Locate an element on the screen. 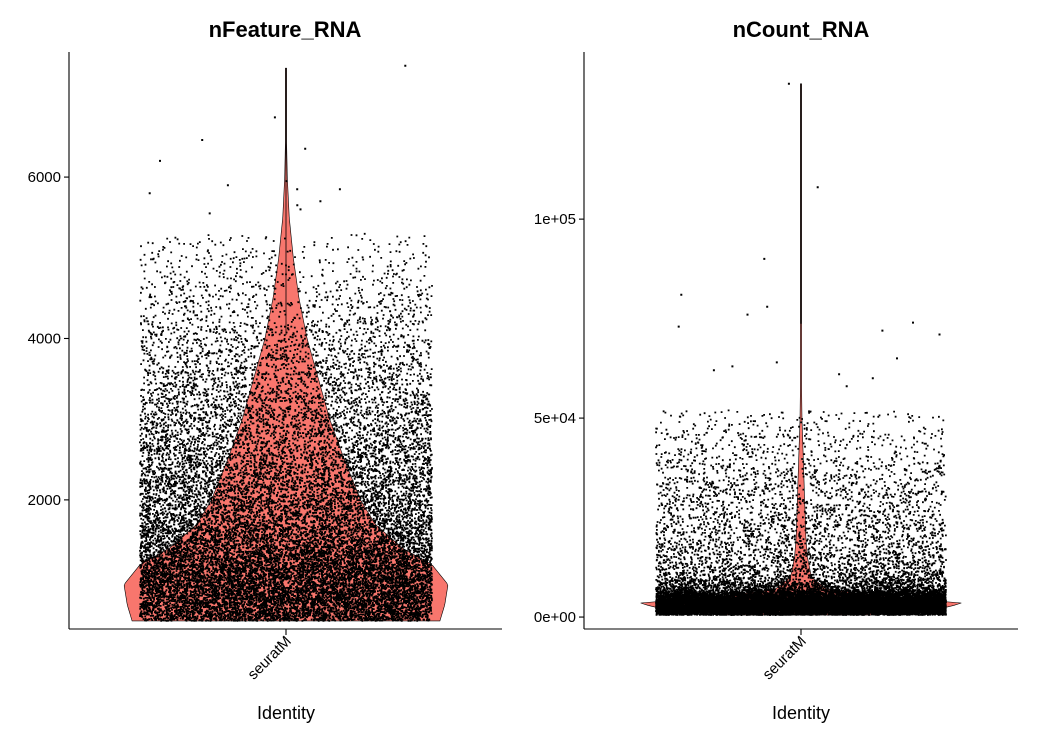 The image size is (1038, 742). panel-title: nCount_RNA is located at coordinates (801, 29).